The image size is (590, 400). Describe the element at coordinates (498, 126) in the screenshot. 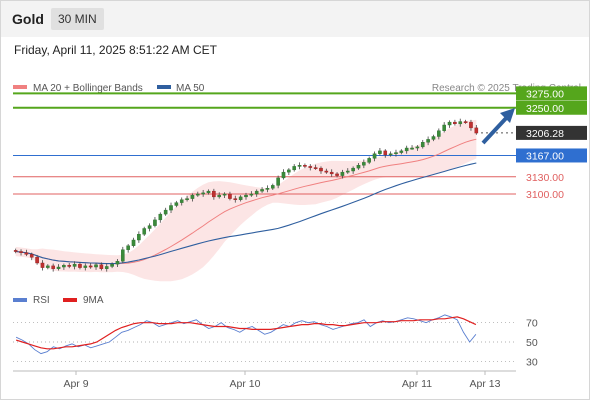

I see `forecast-arrow` at that location.